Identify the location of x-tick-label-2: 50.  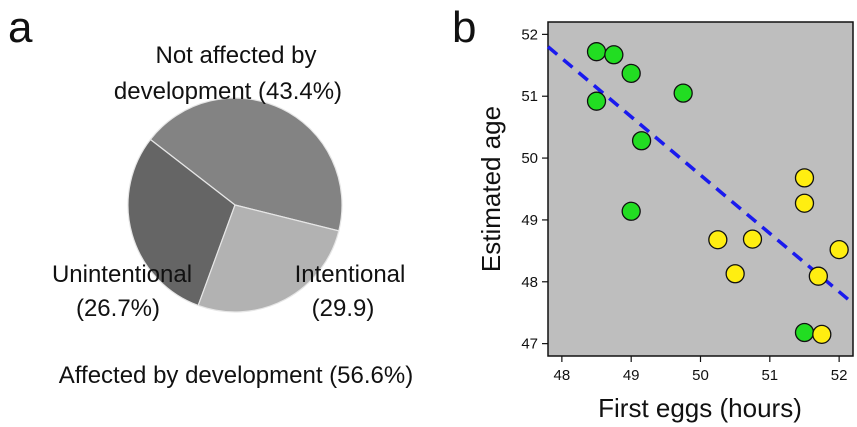
(700, 375).